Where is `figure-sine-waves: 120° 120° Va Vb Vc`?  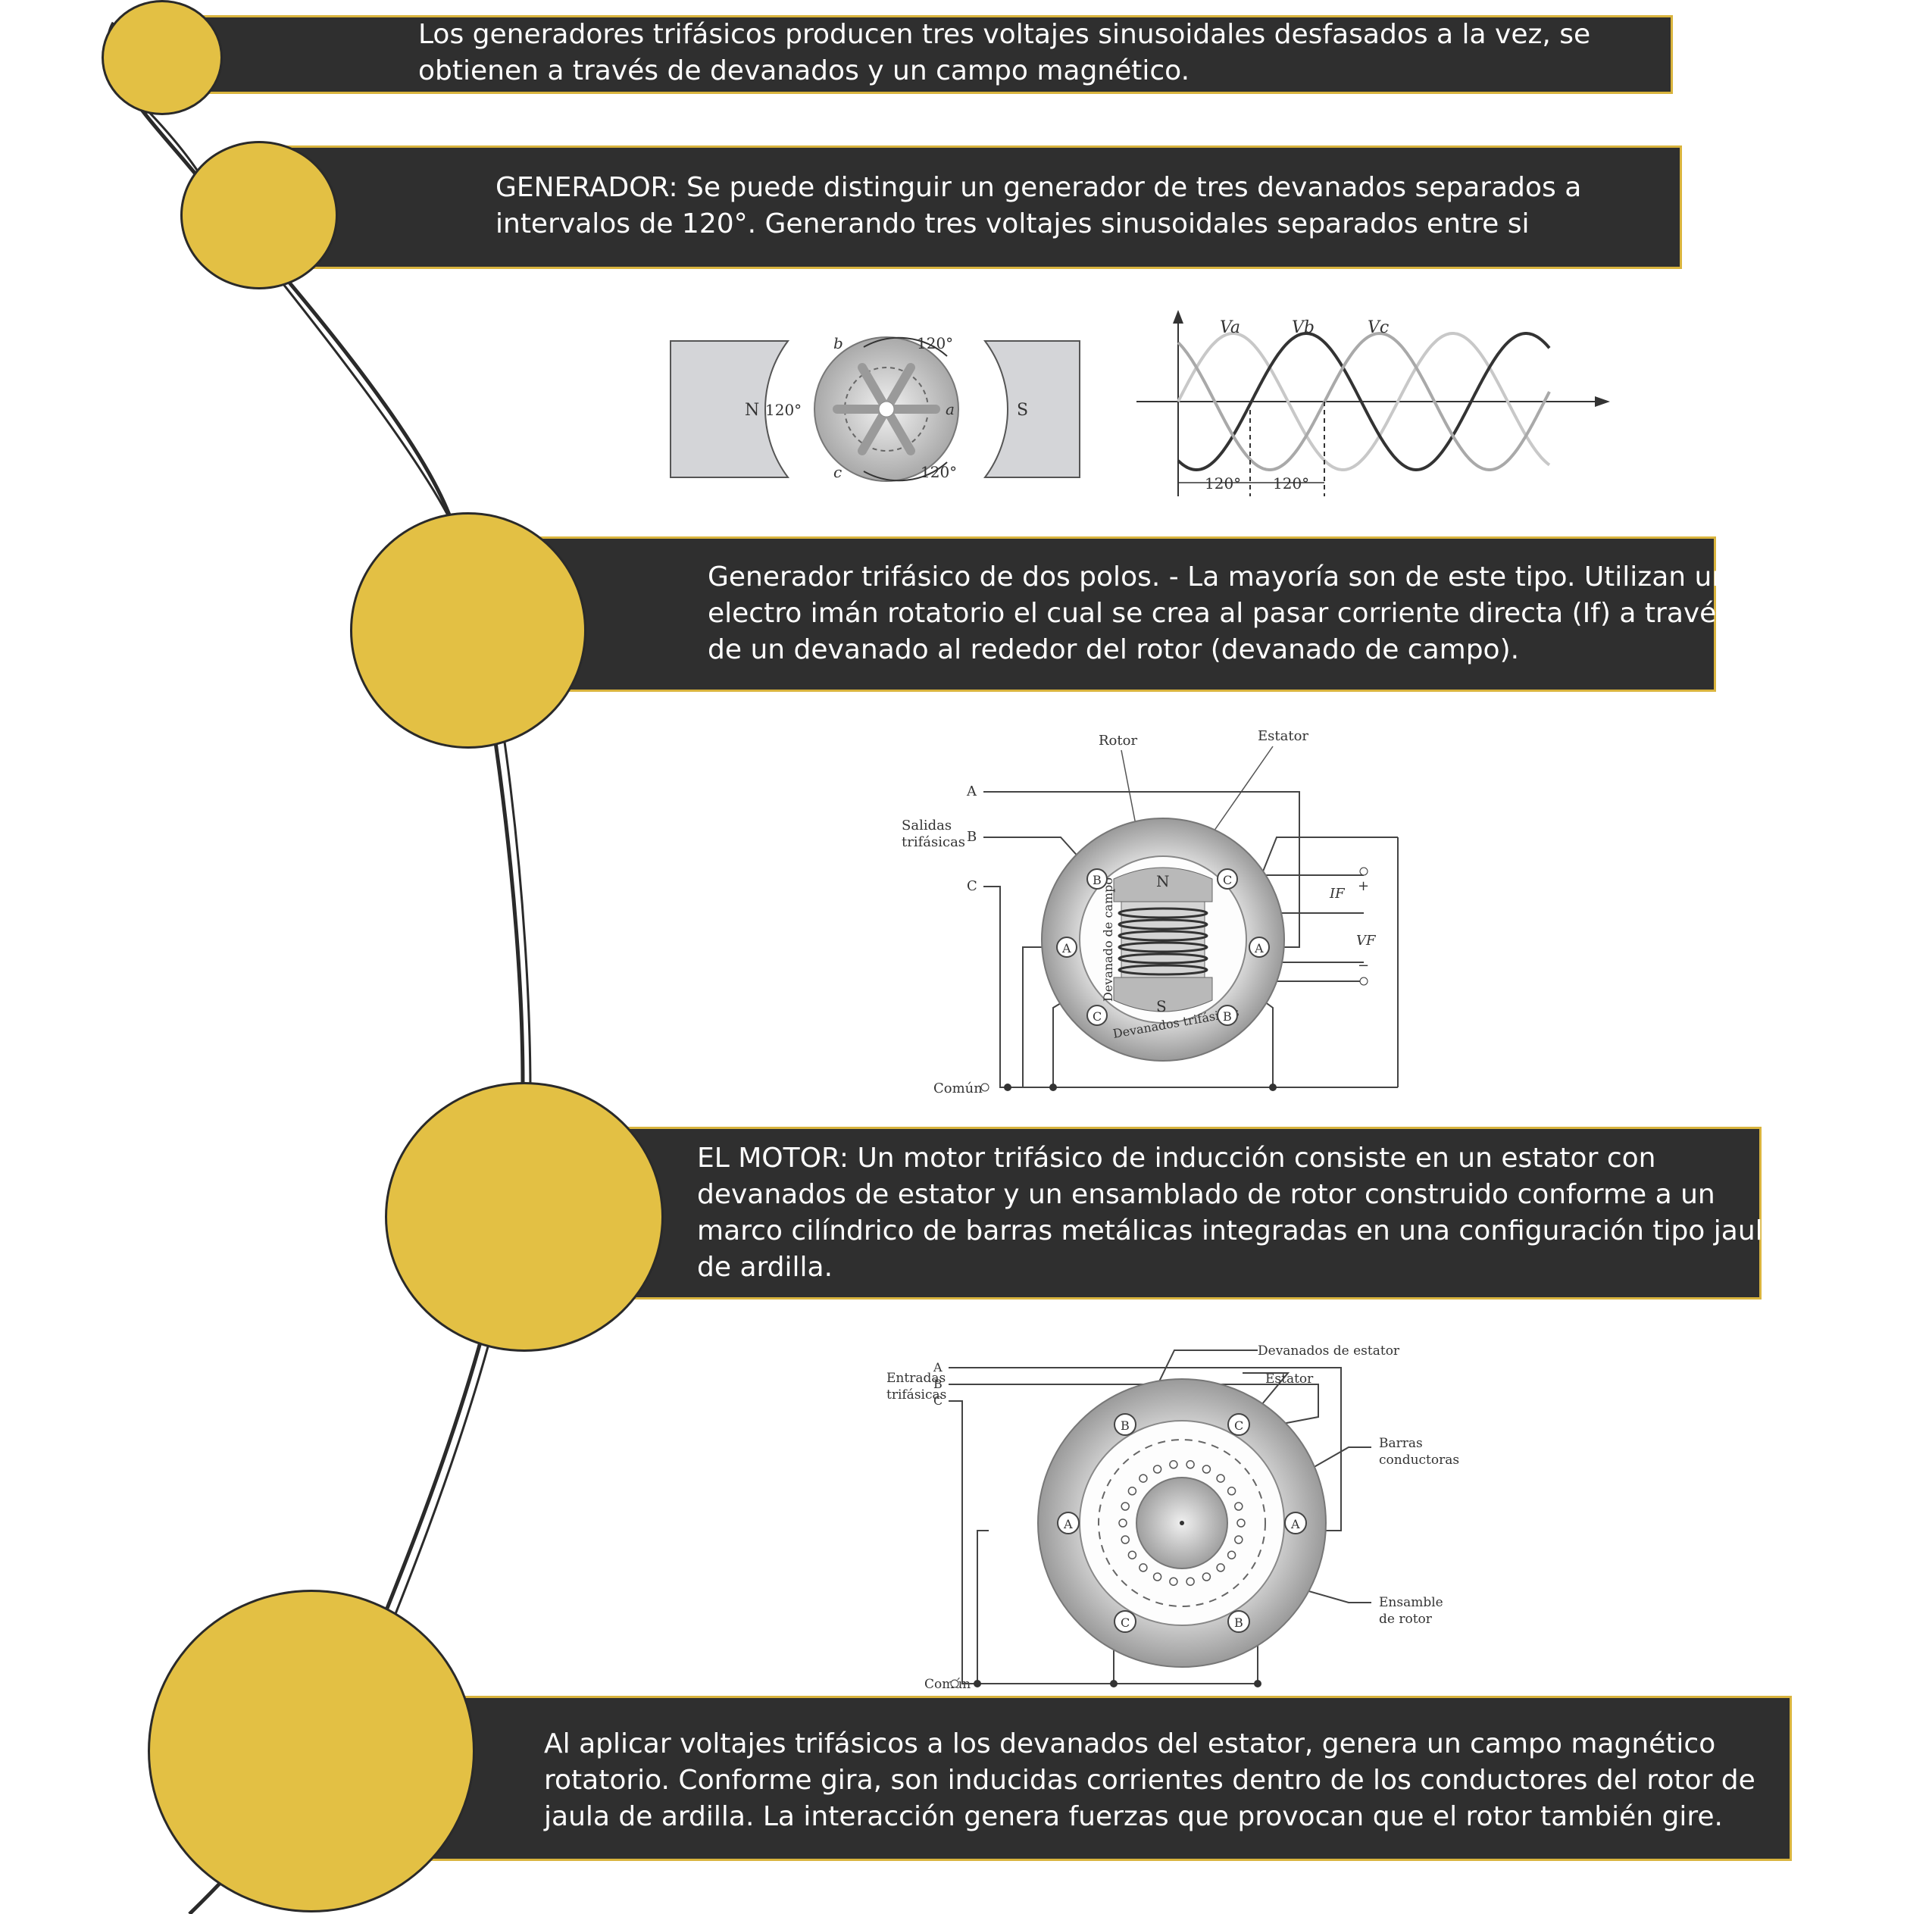 figure-sine-waves: 120° 120° Va Vb Vc is located at coordinates (1373, 403).